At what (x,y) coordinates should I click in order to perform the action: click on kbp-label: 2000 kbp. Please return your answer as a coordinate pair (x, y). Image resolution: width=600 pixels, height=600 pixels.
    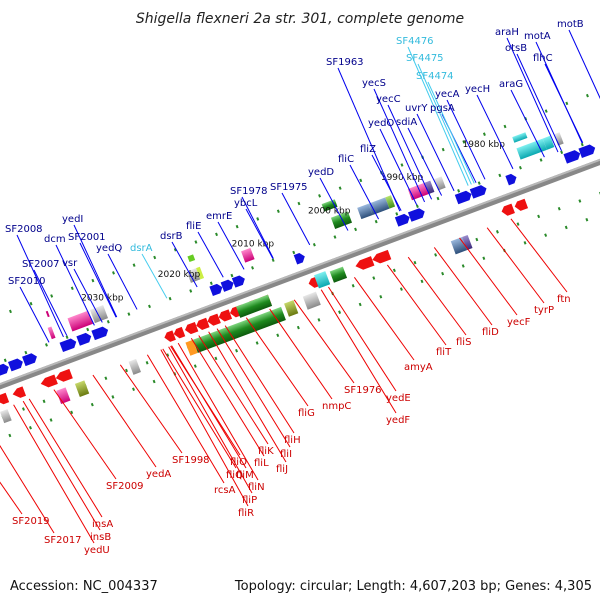
    Looking at the image, I should click on (329, 211).